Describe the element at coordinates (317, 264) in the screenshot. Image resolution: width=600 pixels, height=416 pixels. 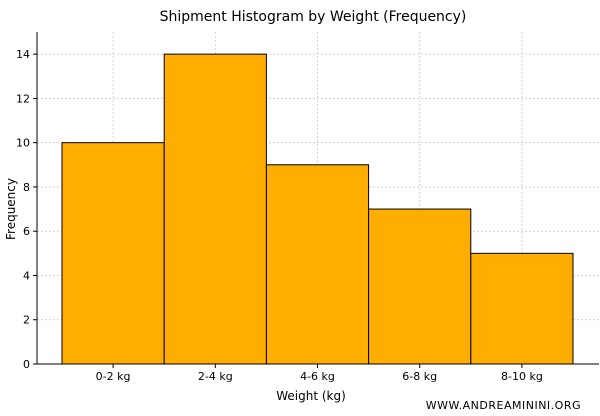
I see `bar-4-6kg` at that location.